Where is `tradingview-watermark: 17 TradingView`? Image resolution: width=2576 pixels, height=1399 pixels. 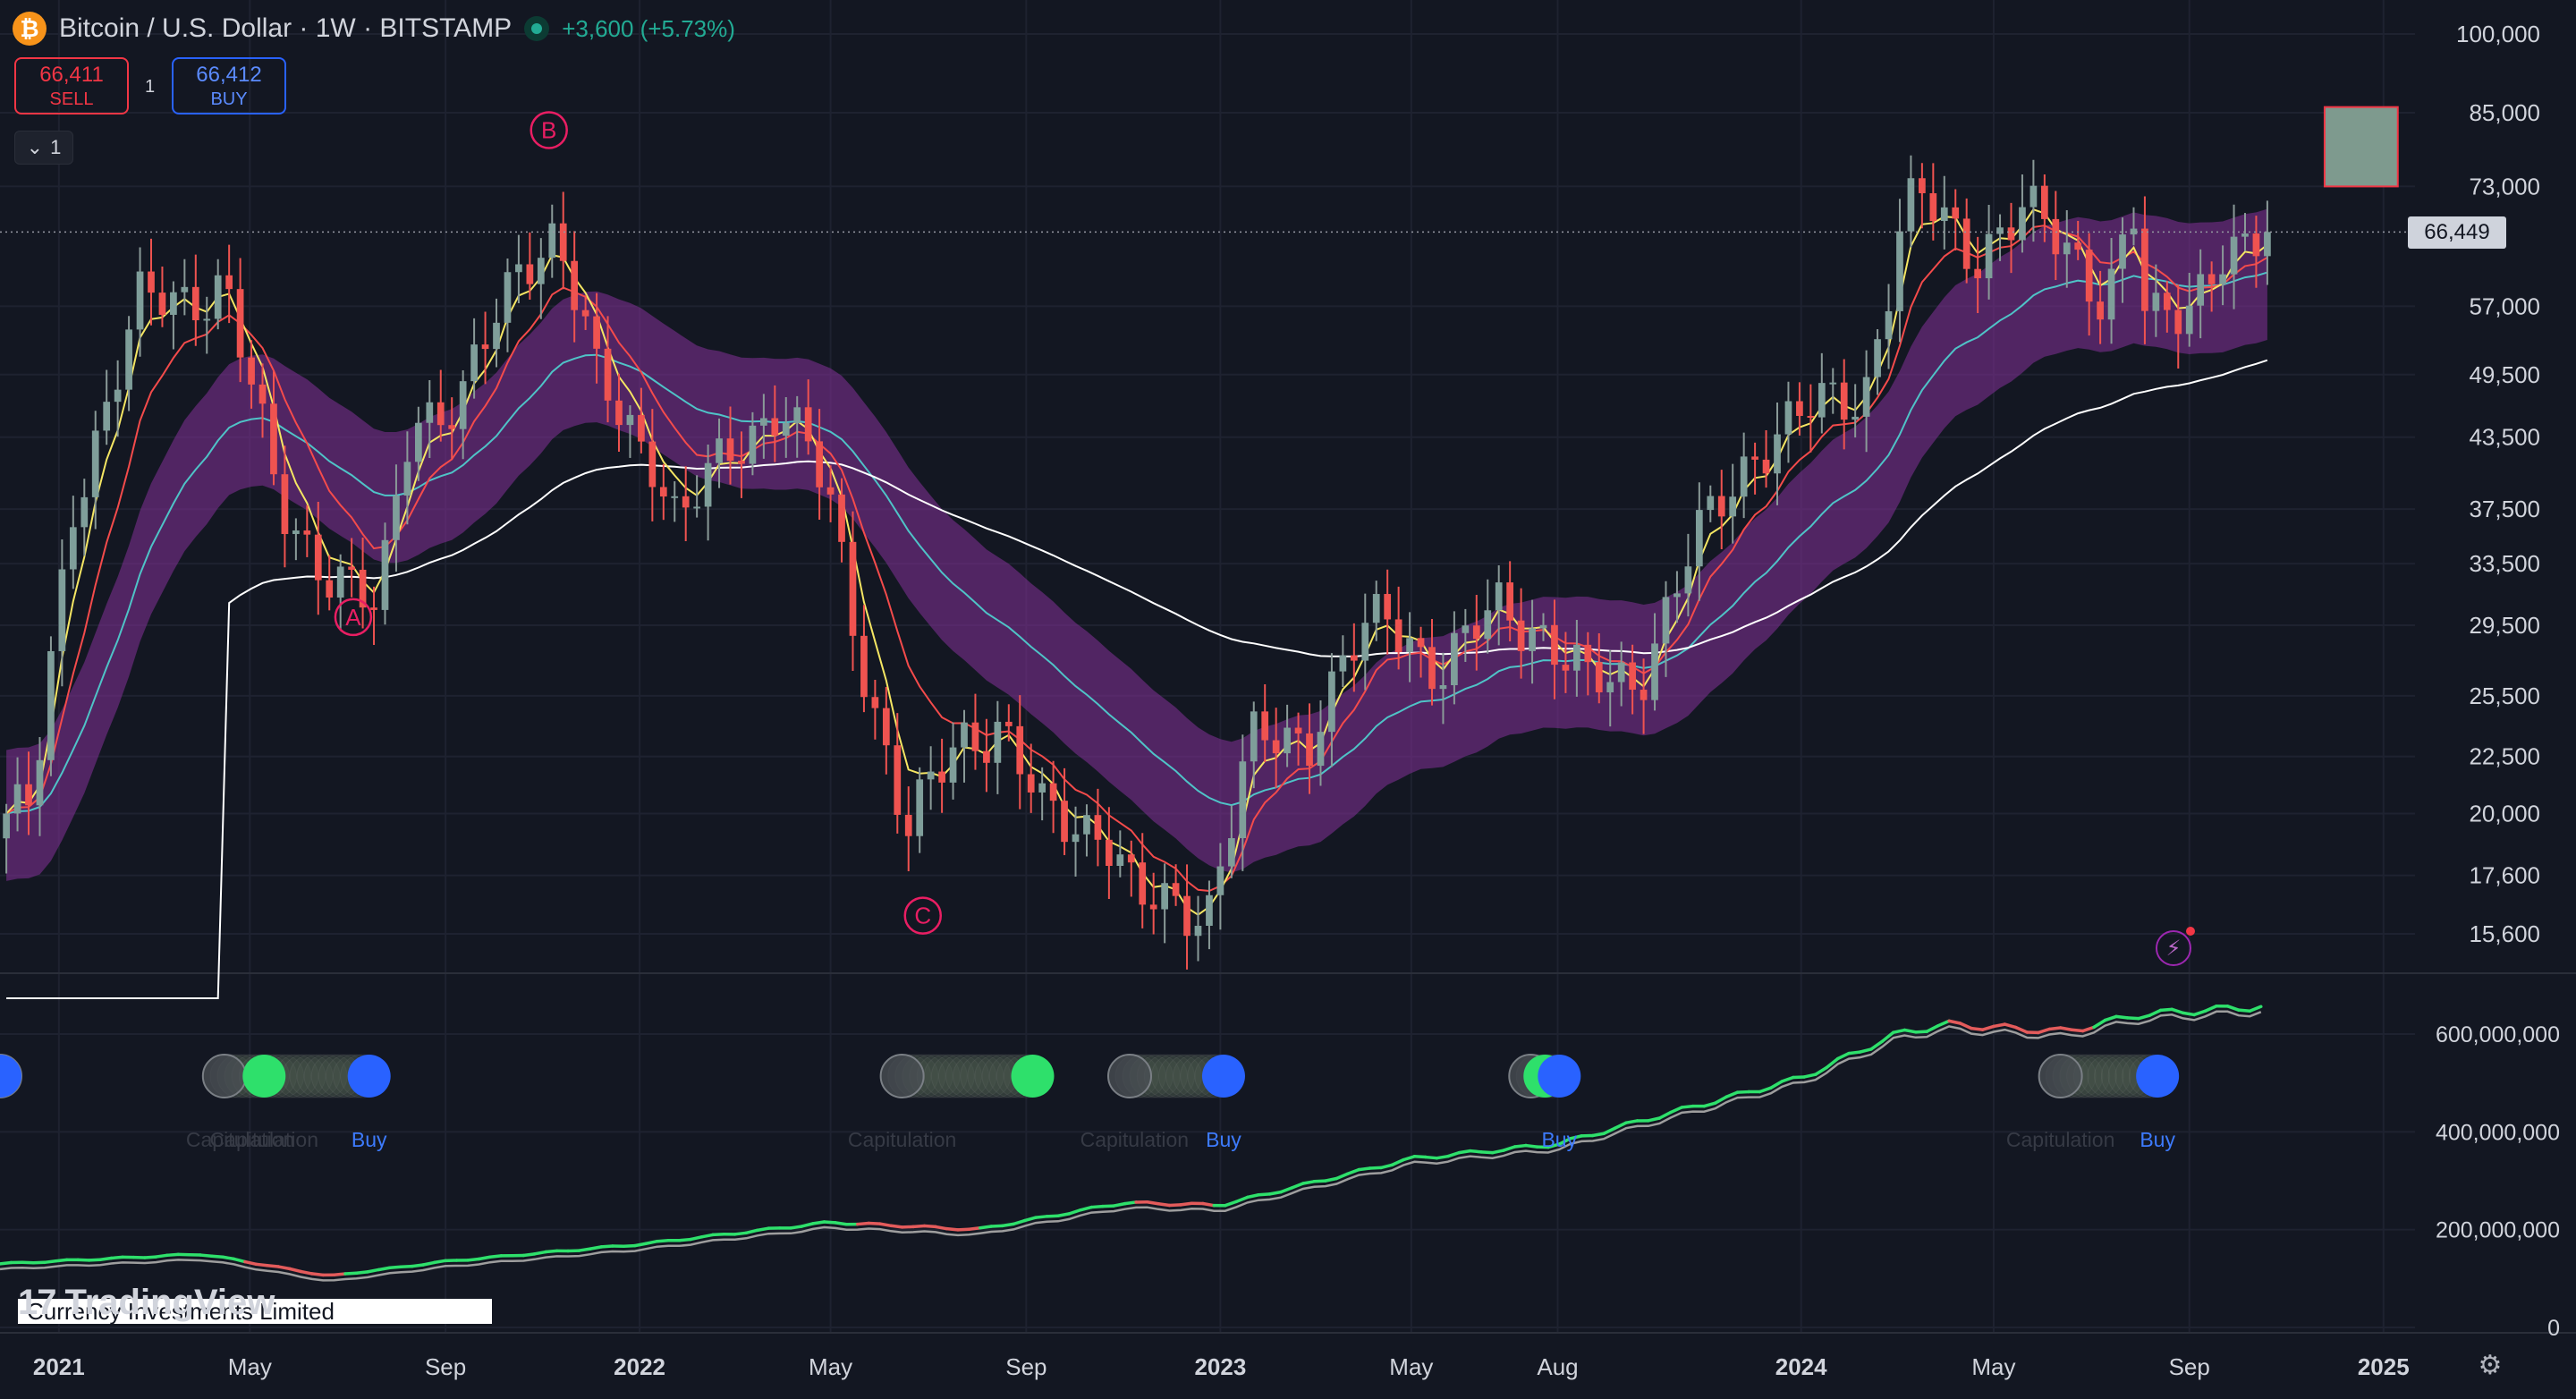 tradingview-watermark: 17 TradingView is located at coordinates (146, 1303).